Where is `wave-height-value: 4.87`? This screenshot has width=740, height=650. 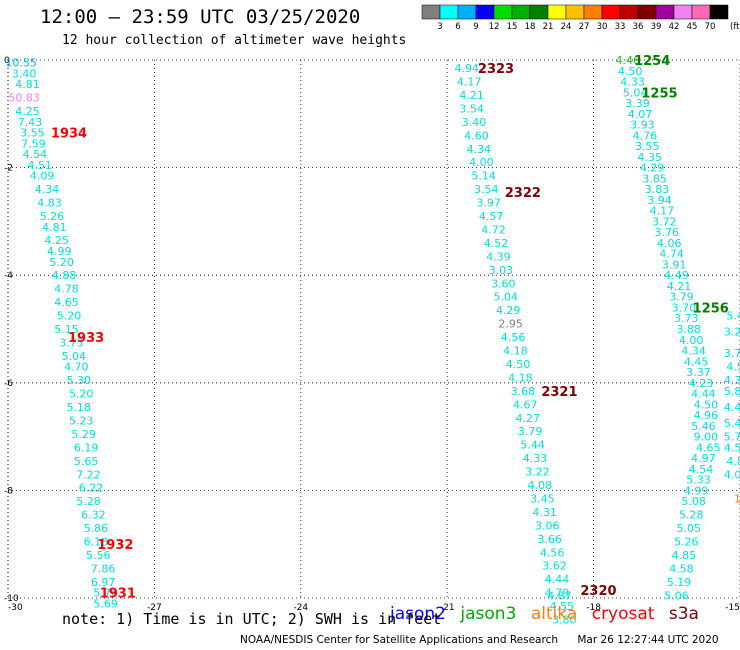 wave-height-value: 4.87 is located at coordinates (559, 595).